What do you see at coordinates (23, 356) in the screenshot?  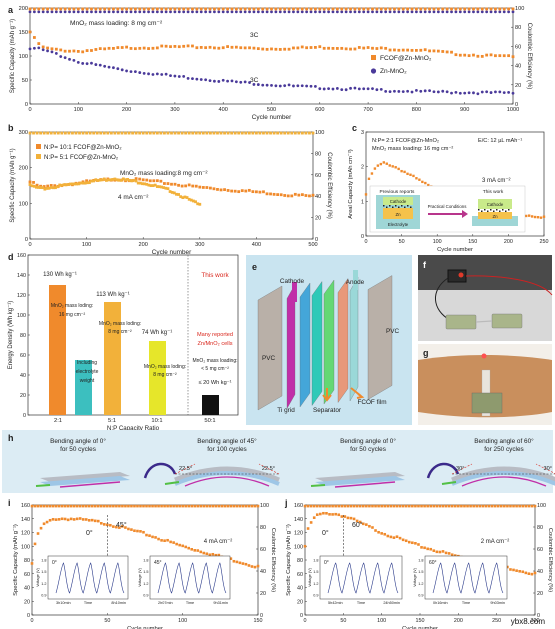 I see `y-tick-label: 60` at bounding box center [23, 356].